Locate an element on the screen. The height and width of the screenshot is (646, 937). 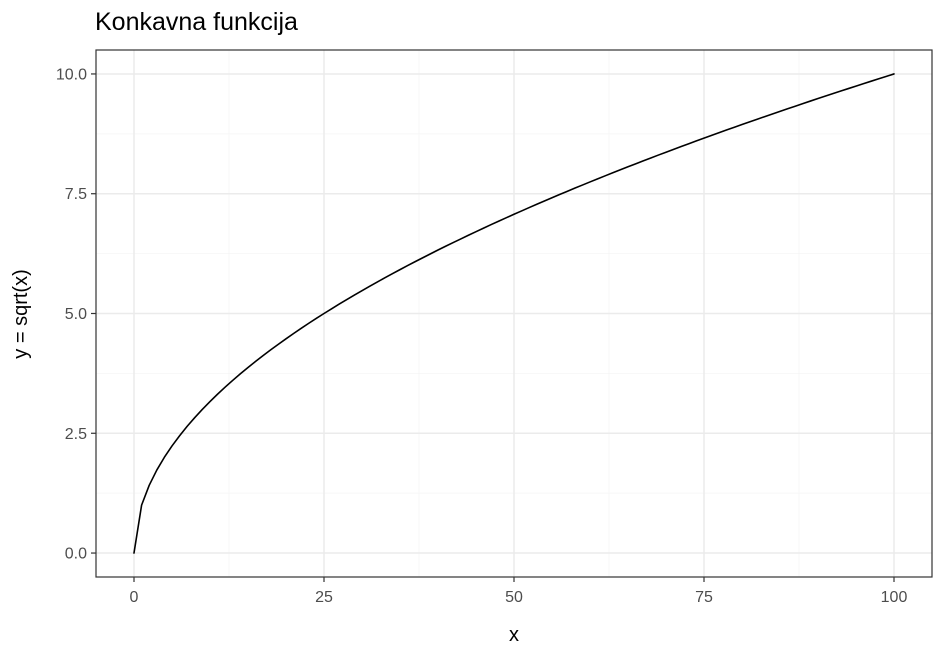
y-axis-ticks: 0.0 2.5 5.0 7.5 10.0 is located at coordinates (76, 314).